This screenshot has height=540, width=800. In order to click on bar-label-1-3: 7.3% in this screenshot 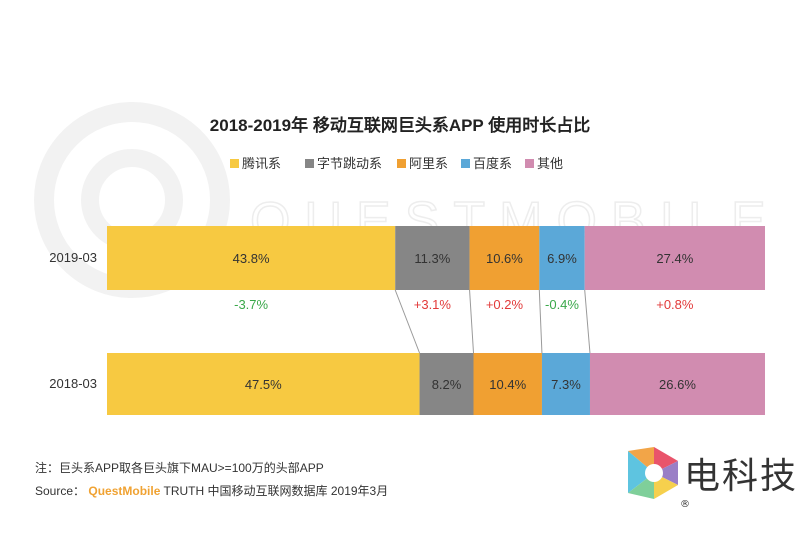, I will do `click(566, 384)`.